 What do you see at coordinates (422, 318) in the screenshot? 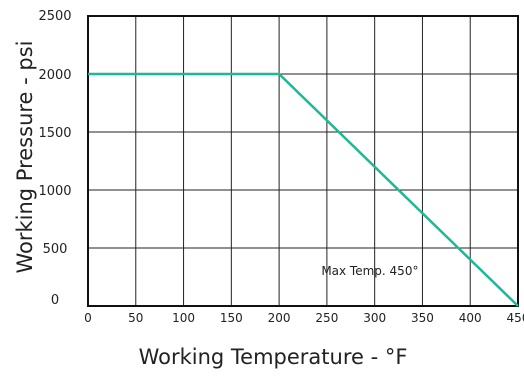
I see `x-tick-label: 350` at bounding box center [422, 318].